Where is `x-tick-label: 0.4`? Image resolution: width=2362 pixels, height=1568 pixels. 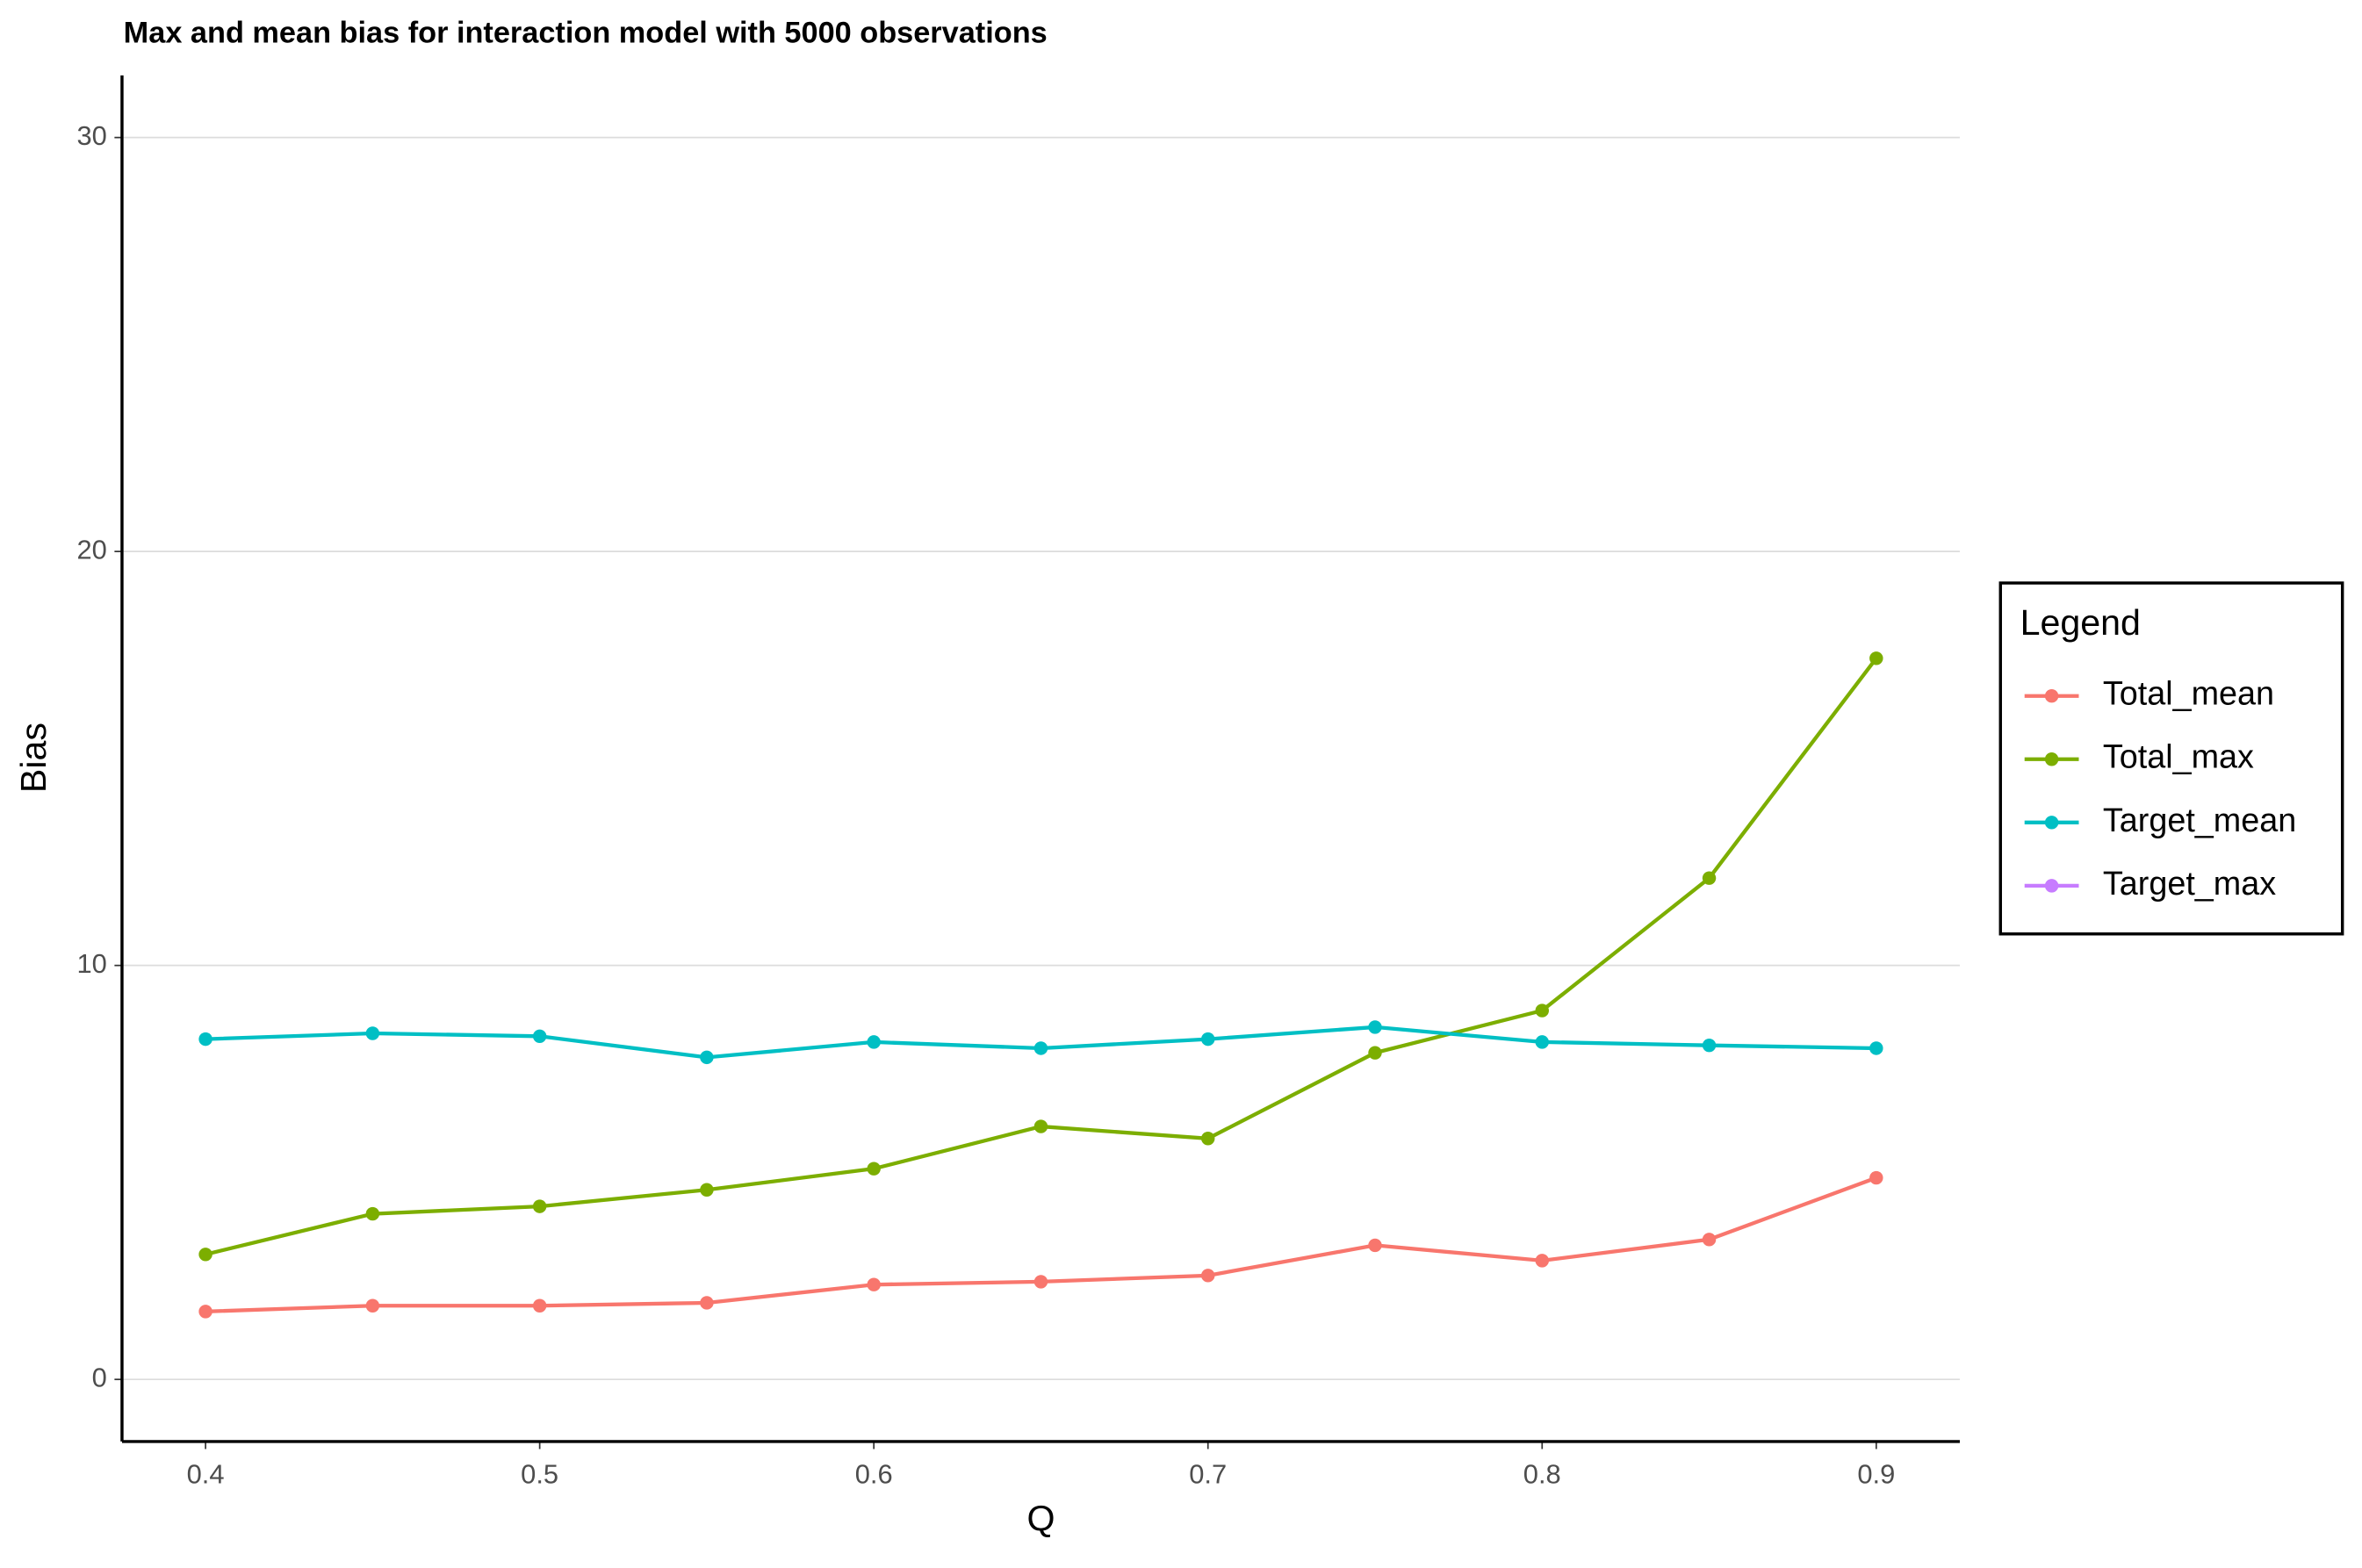 x-tick-label: 0.4 is located at coordinates (206, 1474).